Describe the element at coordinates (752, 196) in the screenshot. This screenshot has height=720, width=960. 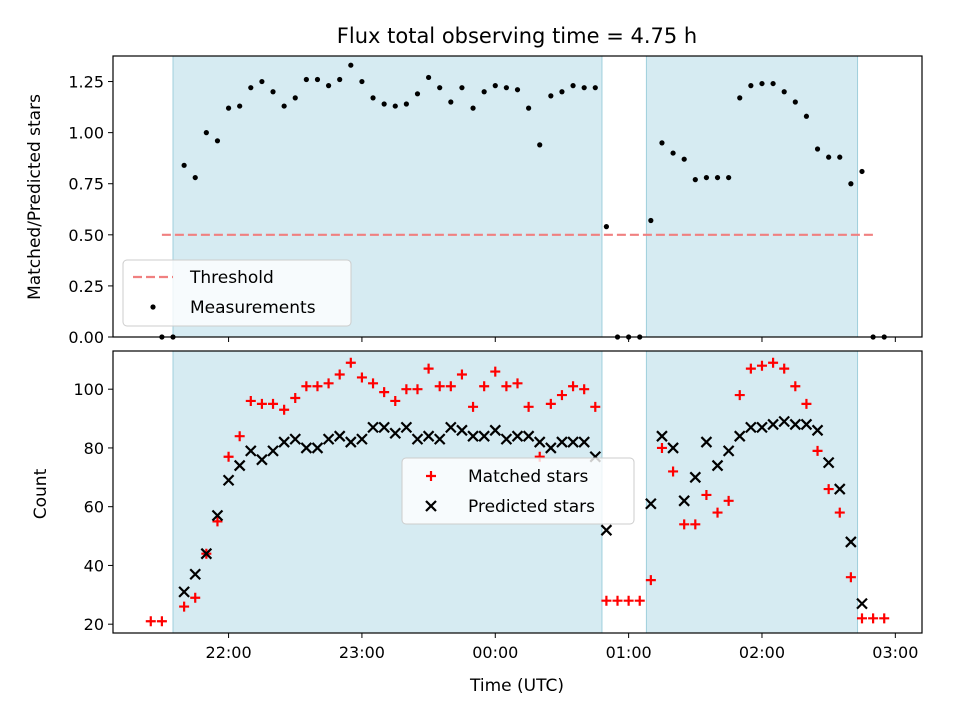
I see `top-observing-window` at that location.